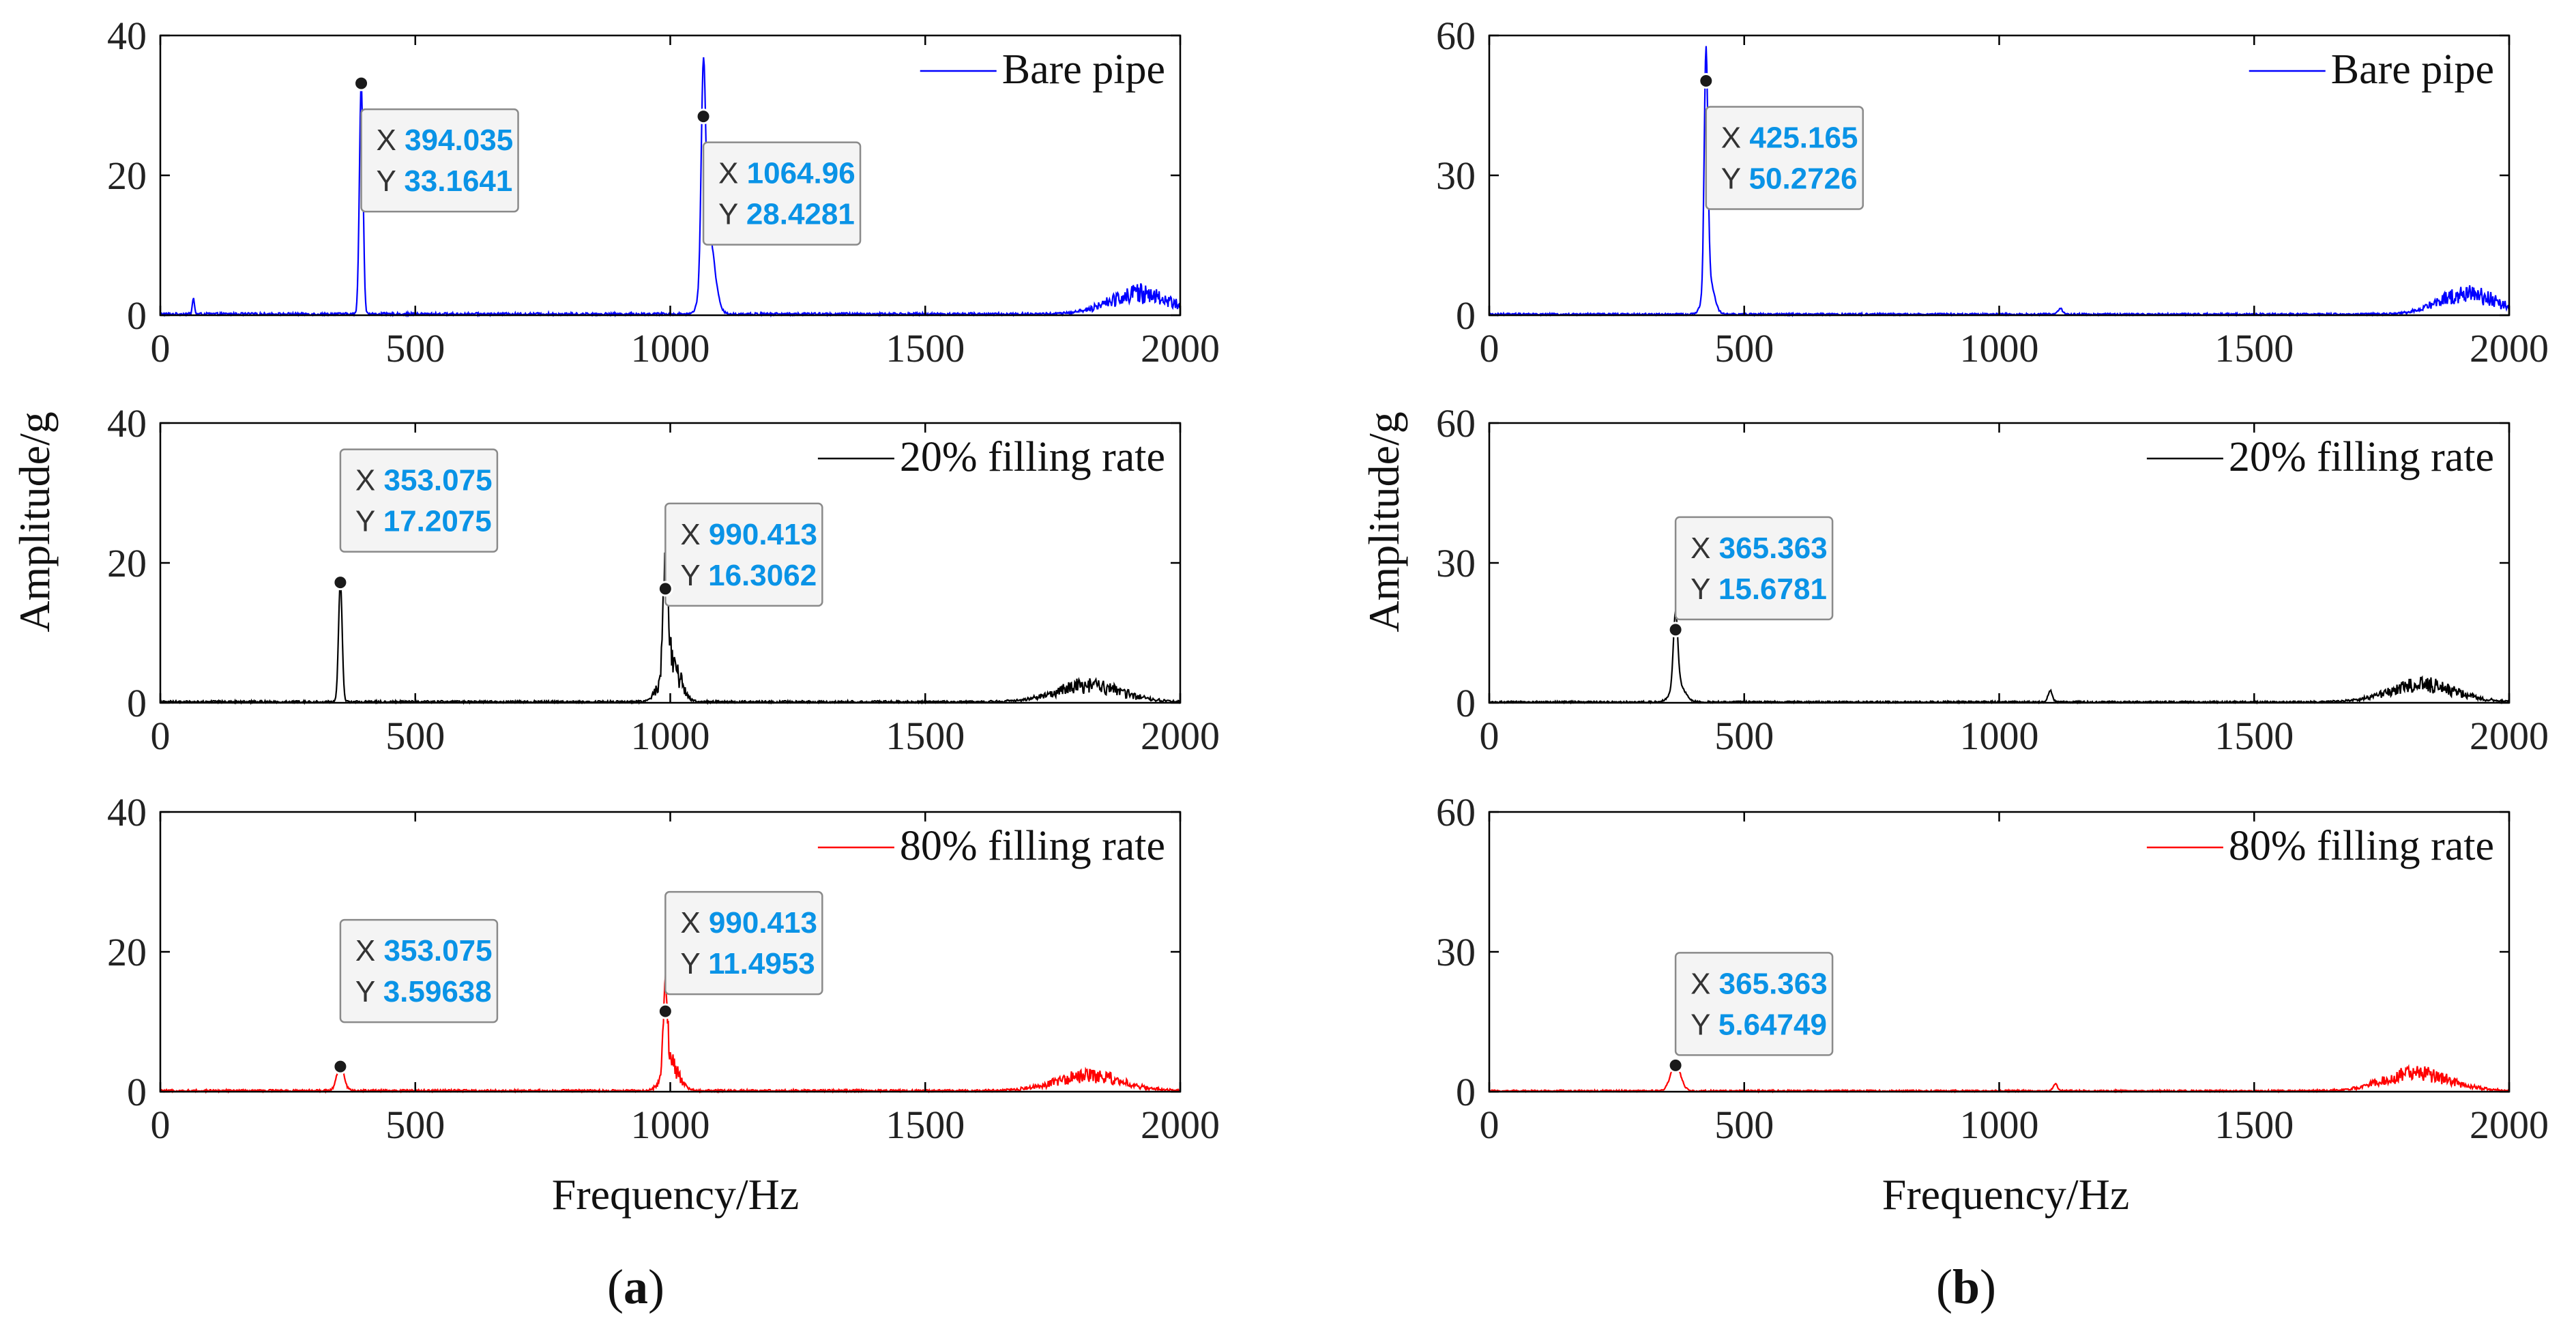  Describe the element at coordinates (437, 992) in the screenshot. I see `datatip-y-value: 3.59638` at that location.